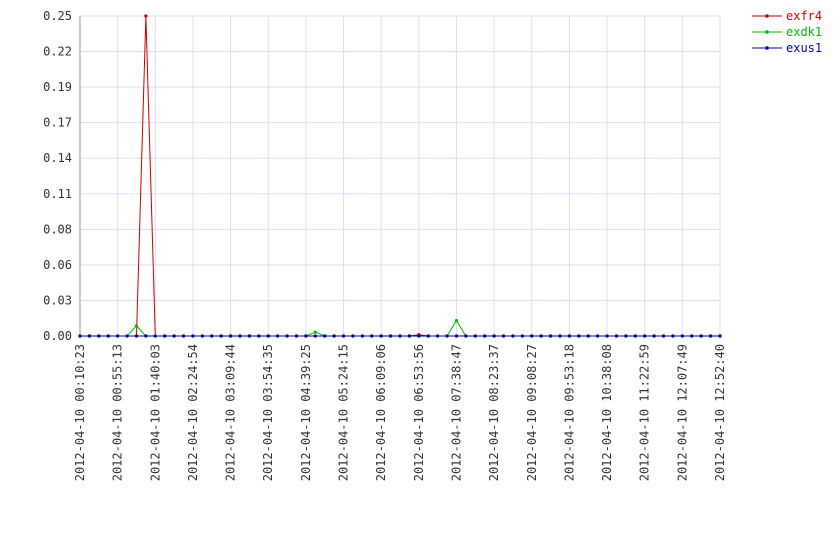 This screenshot has height=560, width=840. Describe the element at coordinates (57, 229) in the screenshot. I see `y-tick-label: 0.08` at that location.